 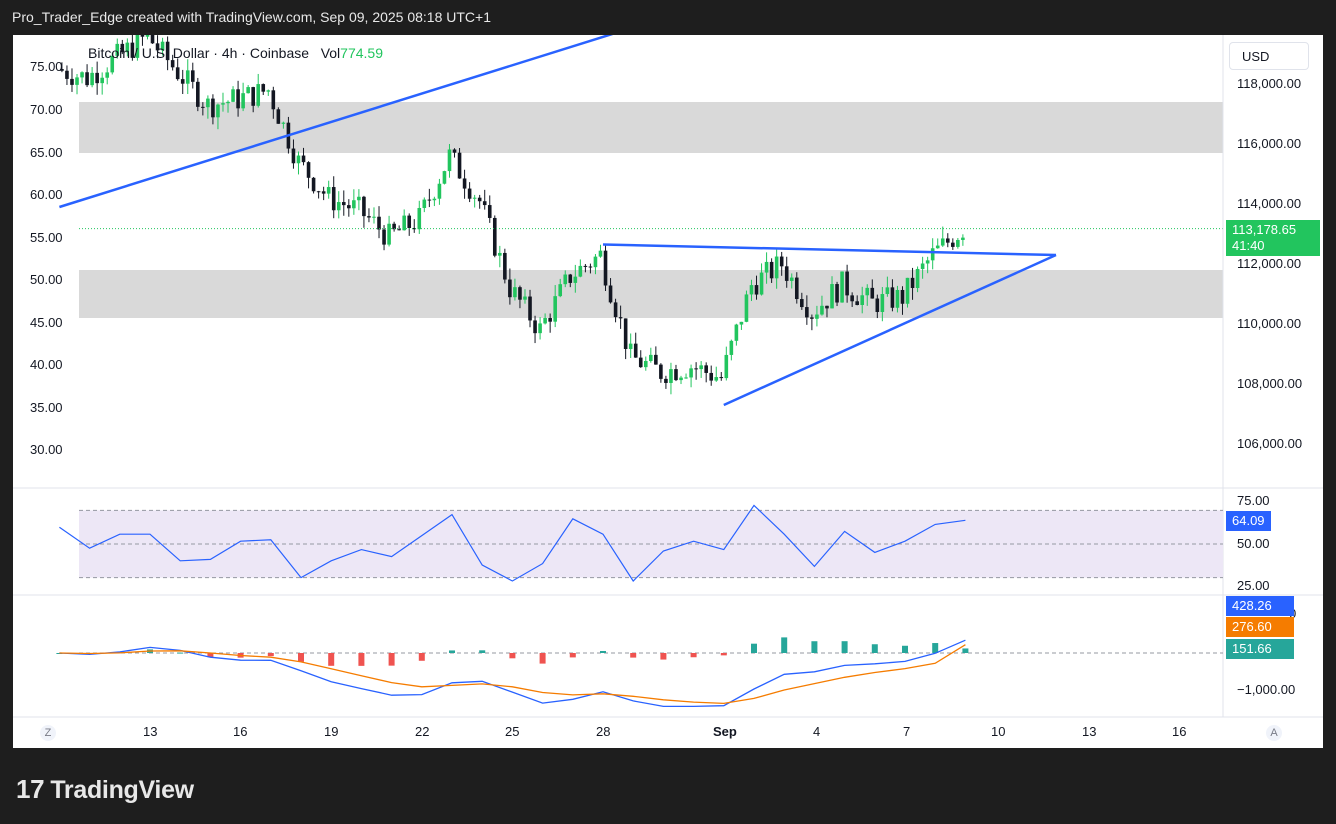 What do you see at coordinates (422, 731) in the screenshot?
I see `time-tick: 22` at bounding box center [422, 731].